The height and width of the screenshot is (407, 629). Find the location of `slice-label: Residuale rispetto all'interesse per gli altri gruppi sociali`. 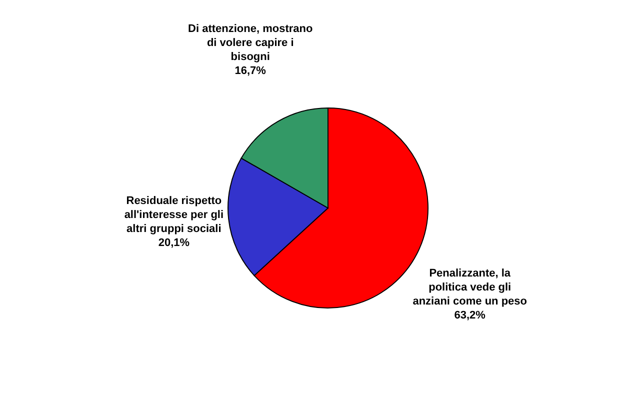

slice-label: Residuale rispetto all'interesse per gli altri gruppi sociali is located at coordinates (174, 215).